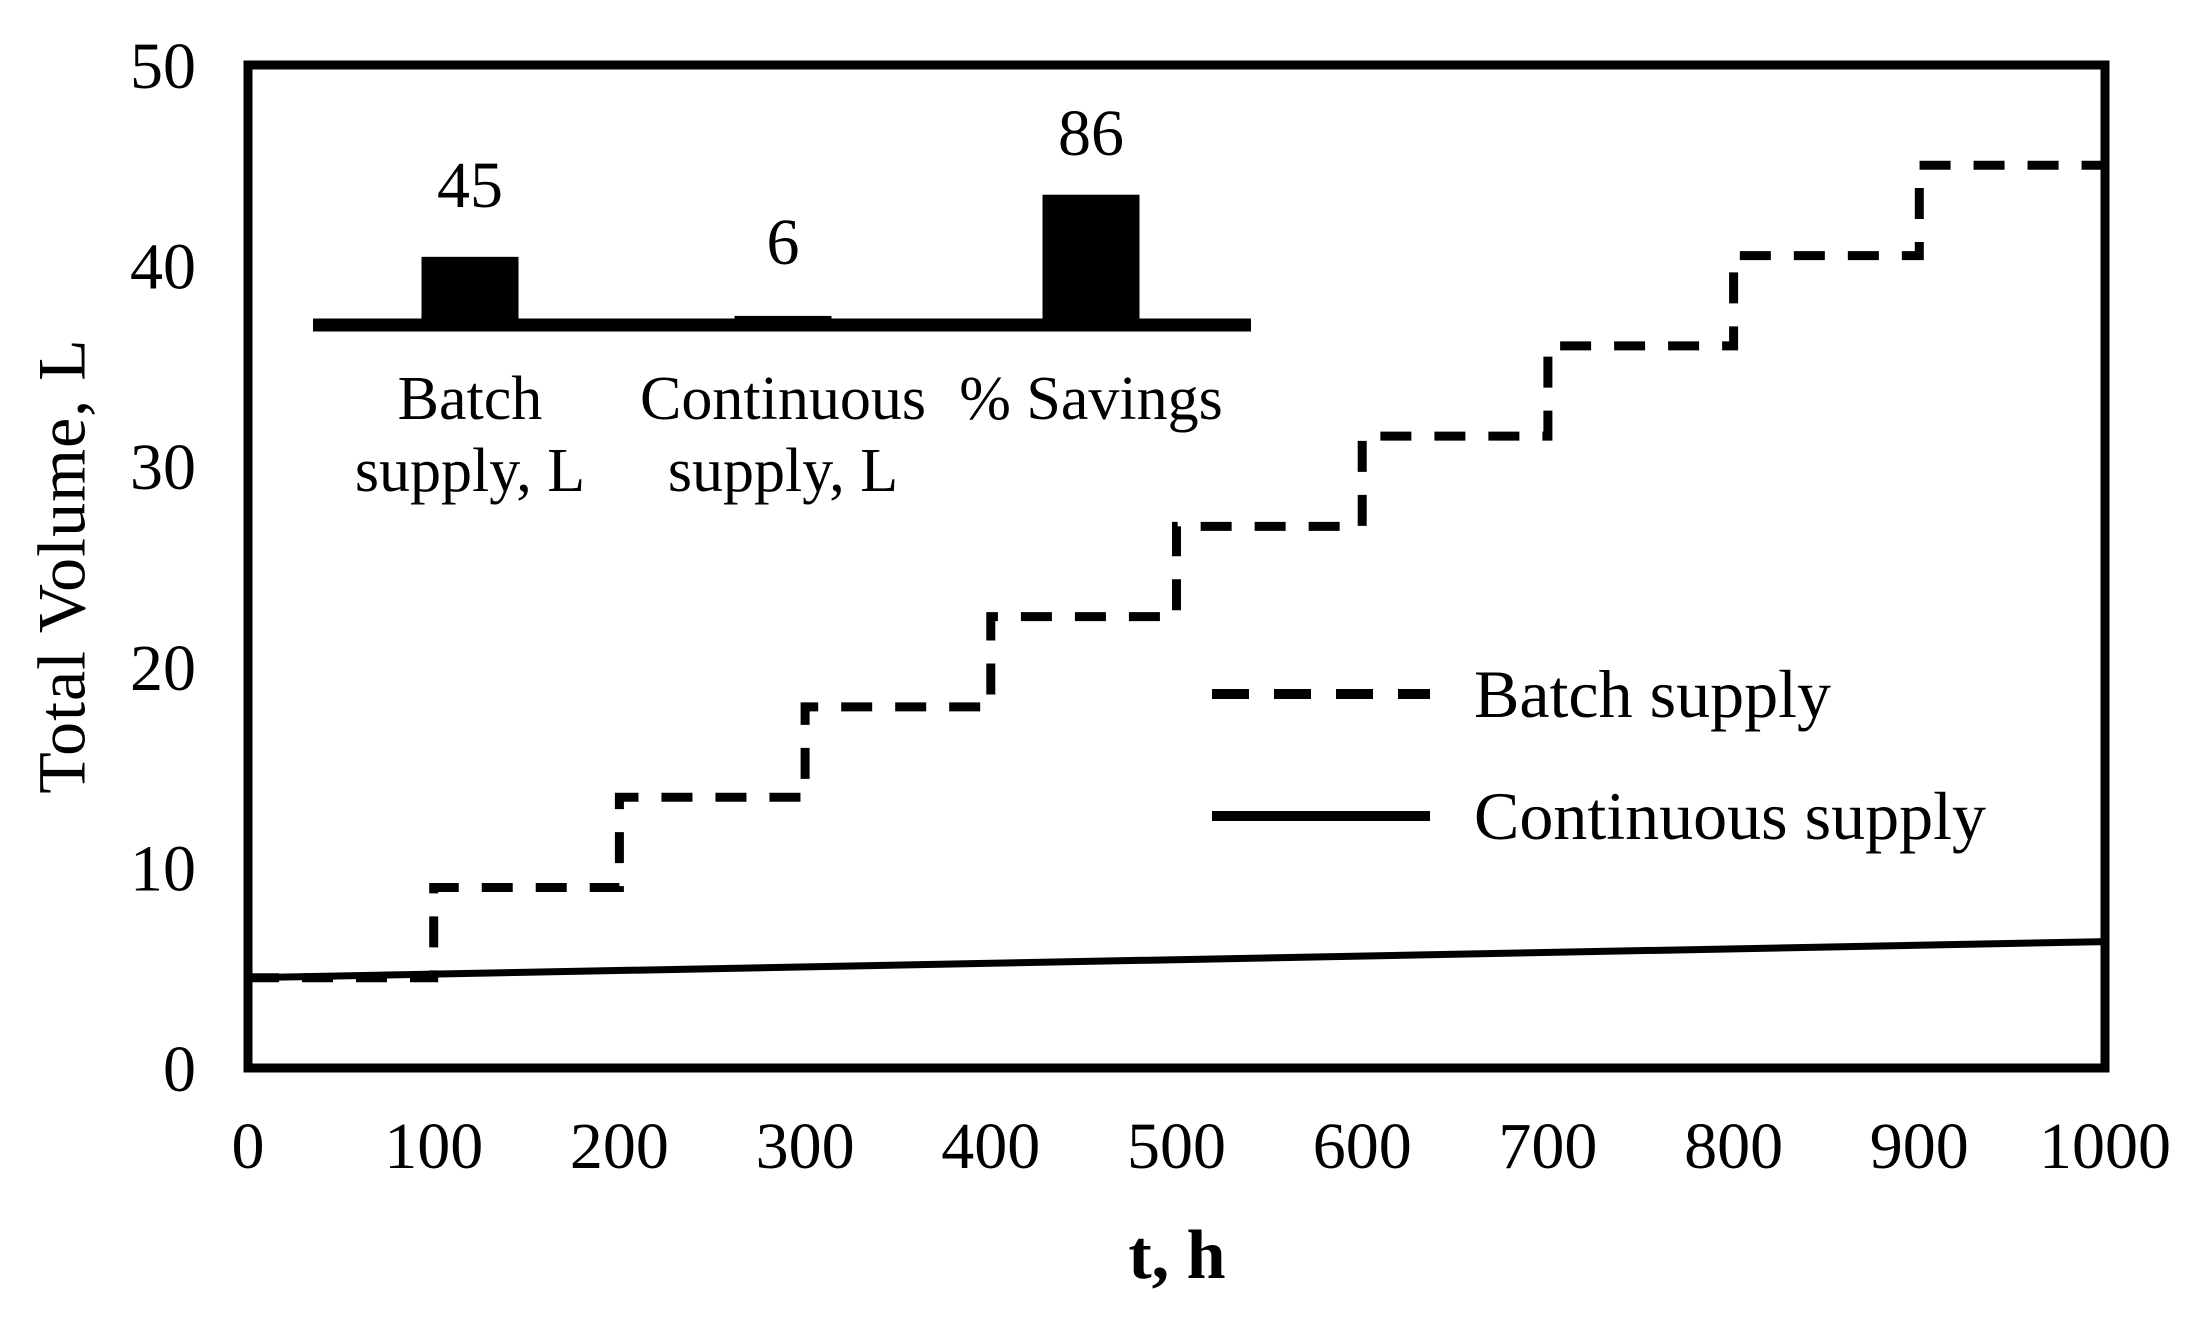 The image size is (2210, 1326). Describe the element at coordinates (470, 399) in the screenshot. I see `inset-category-label-line1: Batch` at that location.